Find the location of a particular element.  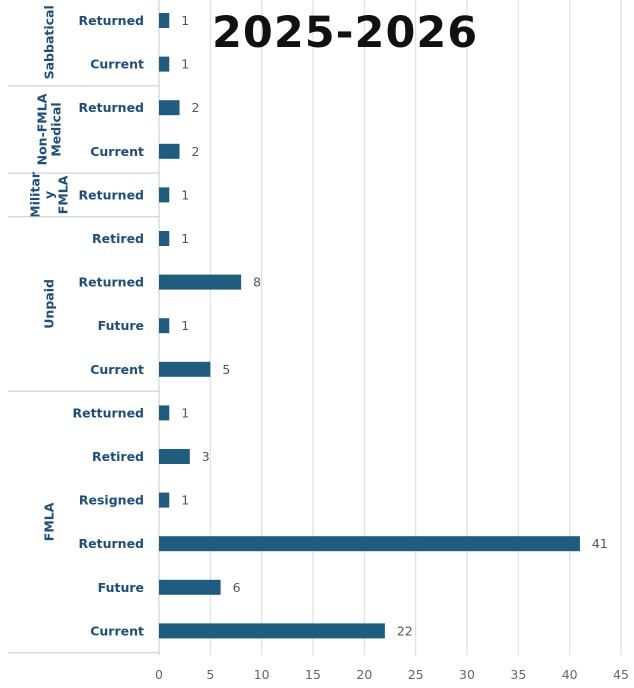

data-label: 8 is located at coordinates (257, 282).